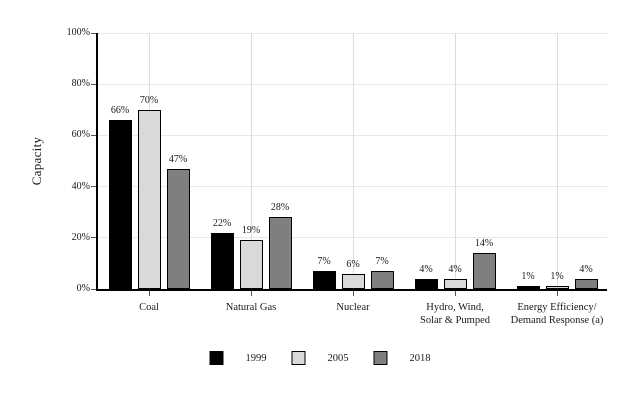  Describe the element at coordinates (338, 358) in the screenshot. I see `legend-label: 2005` at that location.